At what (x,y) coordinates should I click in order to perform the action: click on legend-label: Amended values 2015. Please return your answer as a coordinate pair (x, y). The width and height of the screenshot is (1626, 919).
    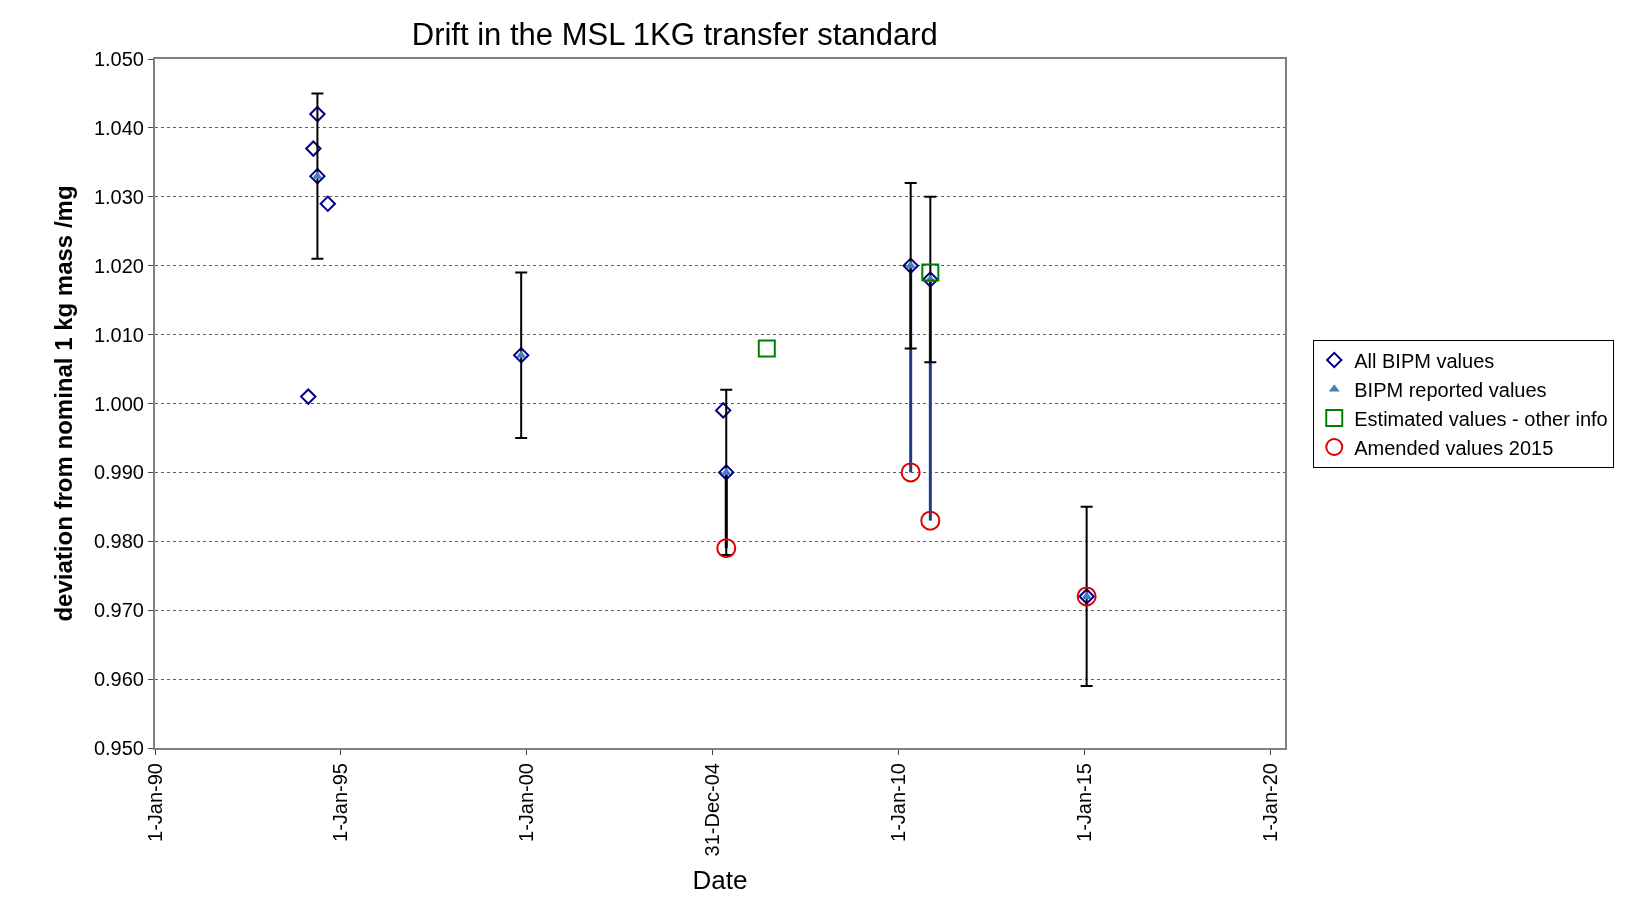
    Looking at the image, I should click on (1454, 447).